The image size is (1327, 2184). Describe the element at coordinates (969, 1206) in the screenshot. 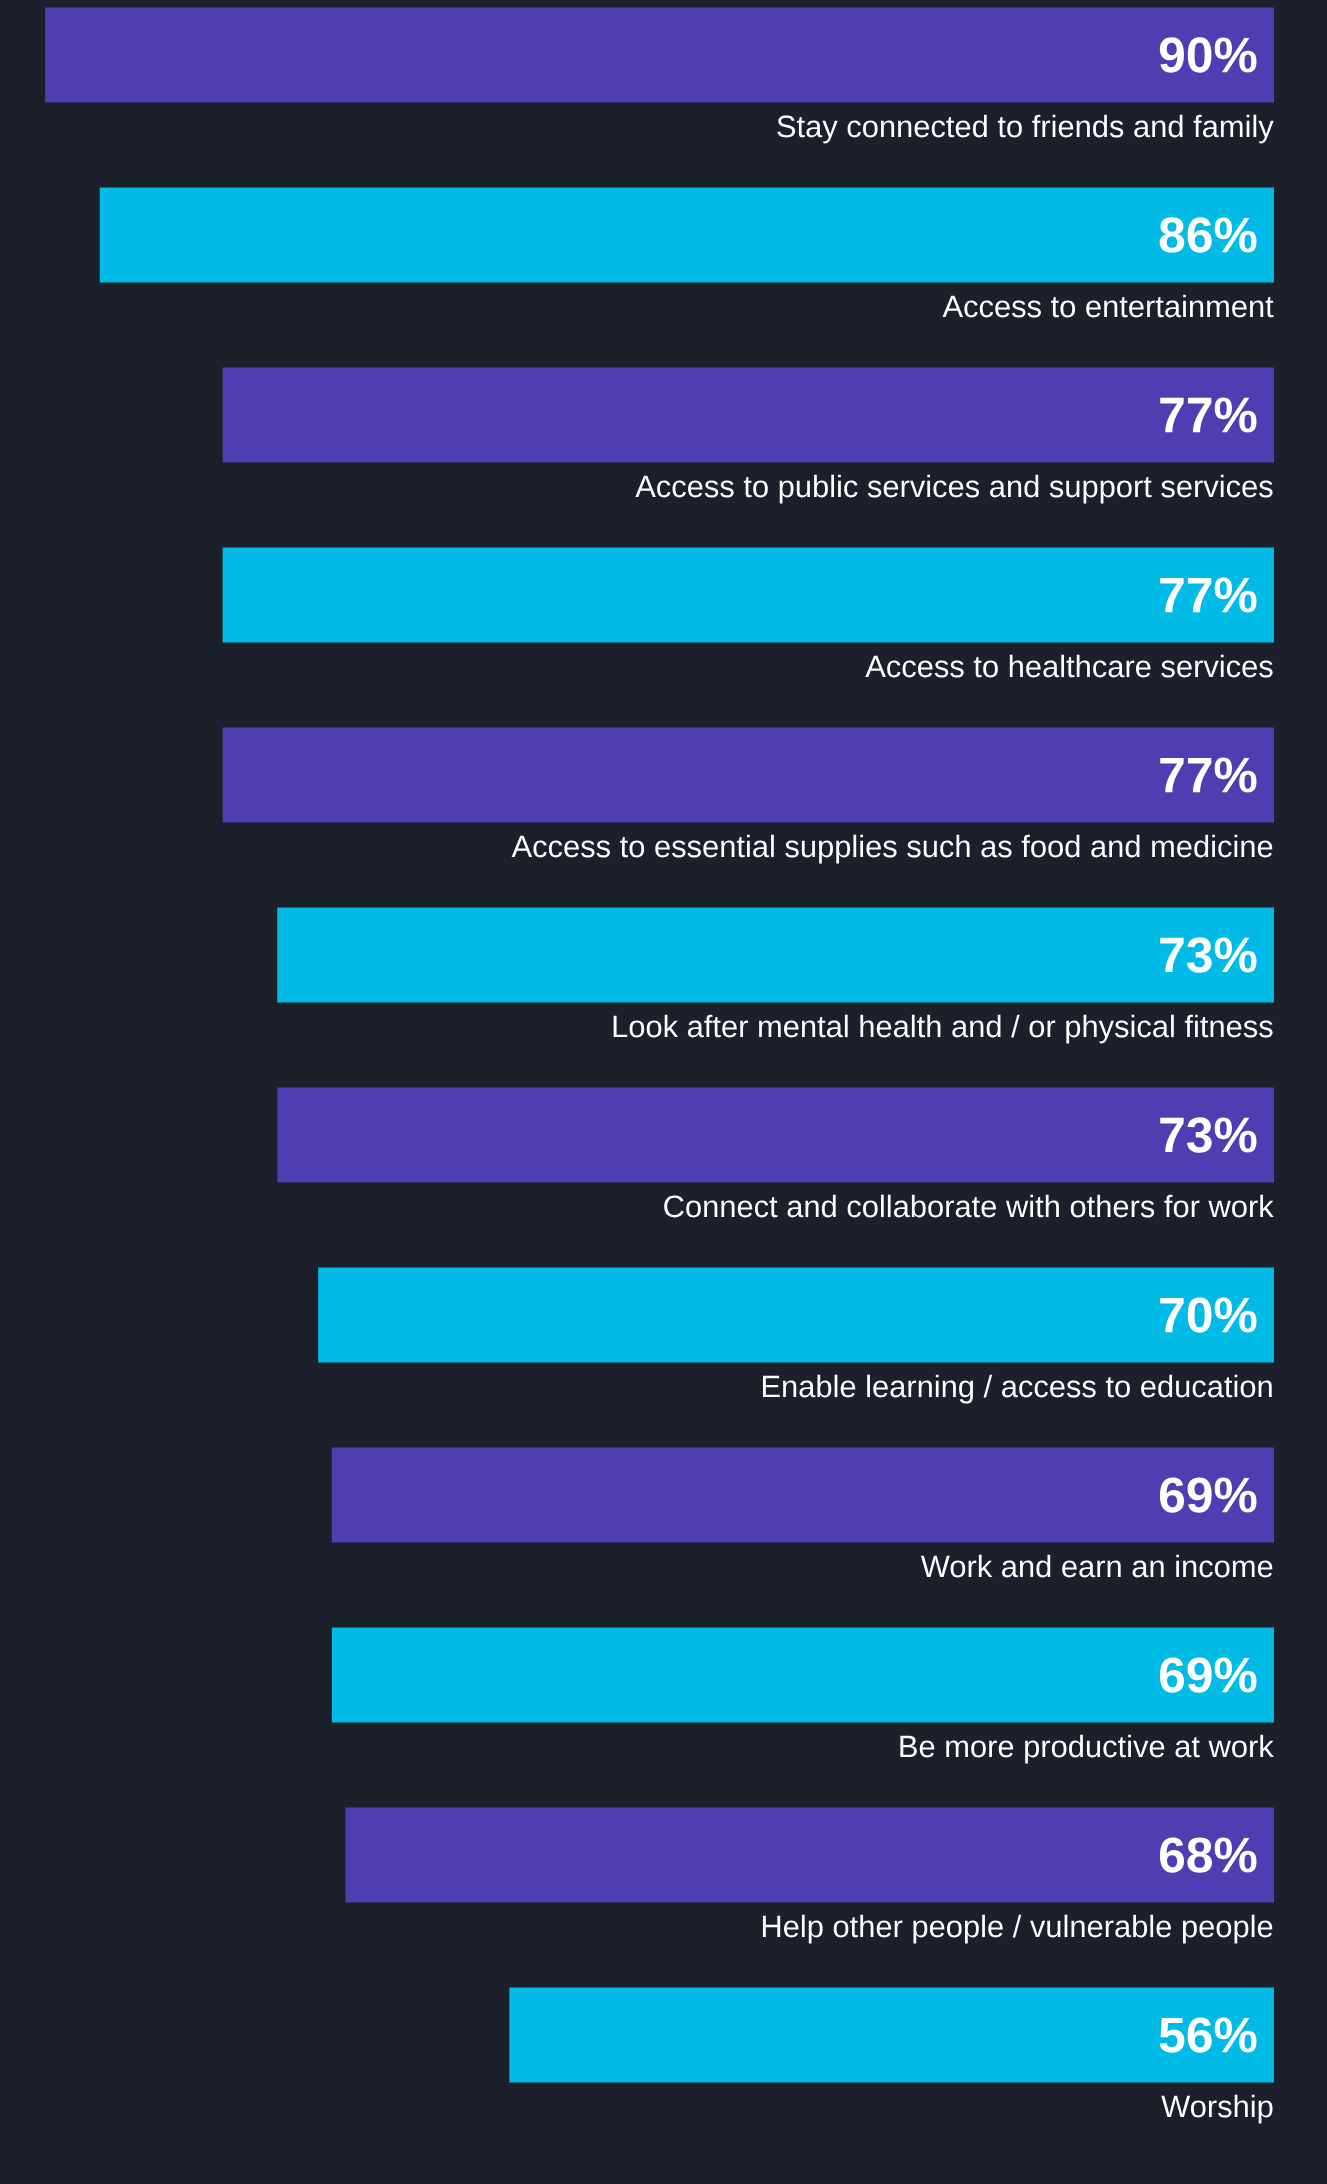

I see `y-tick-label: Connect and collaborate with others for work` at that location.